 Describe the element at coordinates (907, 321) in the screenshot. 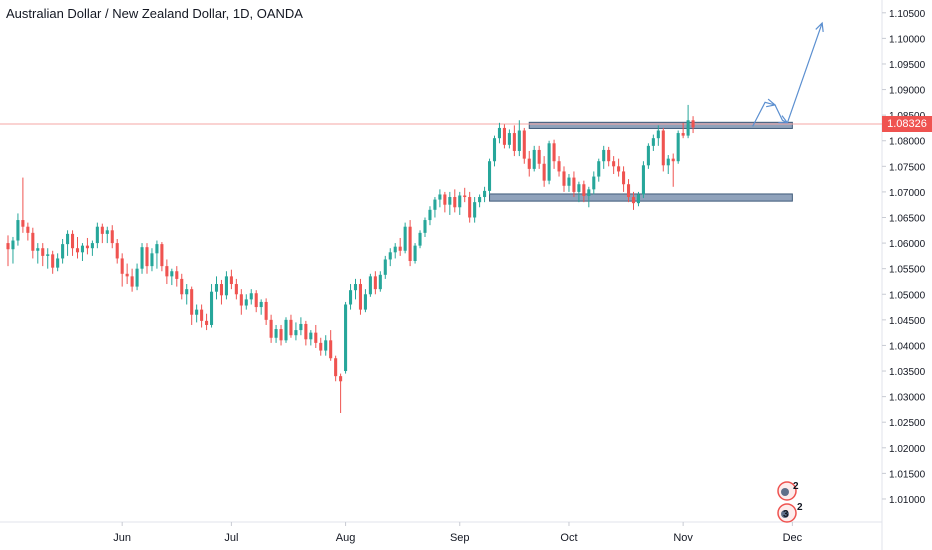

I see `price-tick-label: 1.04500` at that location.